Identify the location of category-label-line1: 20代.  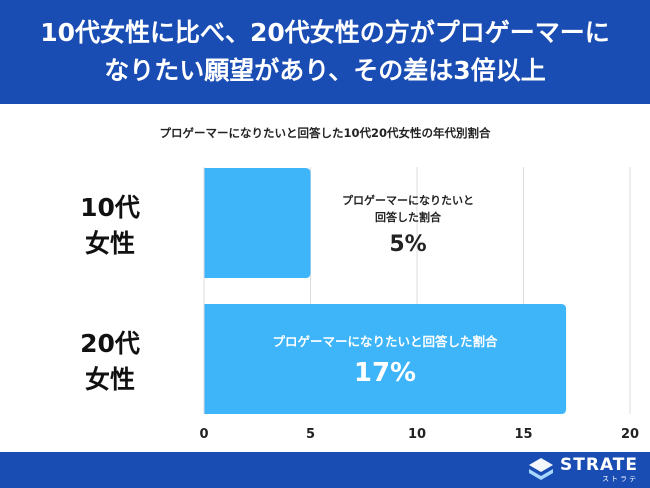
(110, 343).